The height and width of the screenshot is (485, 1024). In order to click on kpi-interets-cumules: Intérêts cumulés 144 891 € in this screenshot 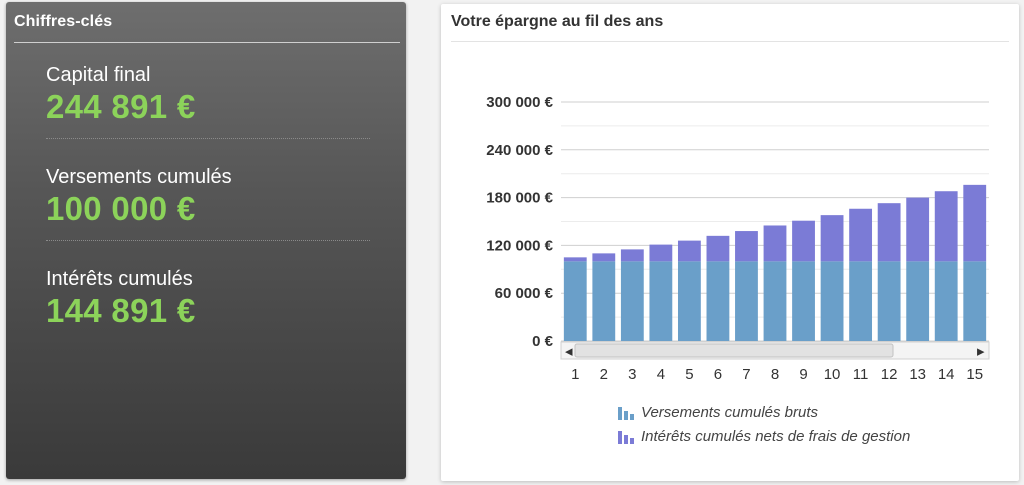, I will do `click(208, 299)`.